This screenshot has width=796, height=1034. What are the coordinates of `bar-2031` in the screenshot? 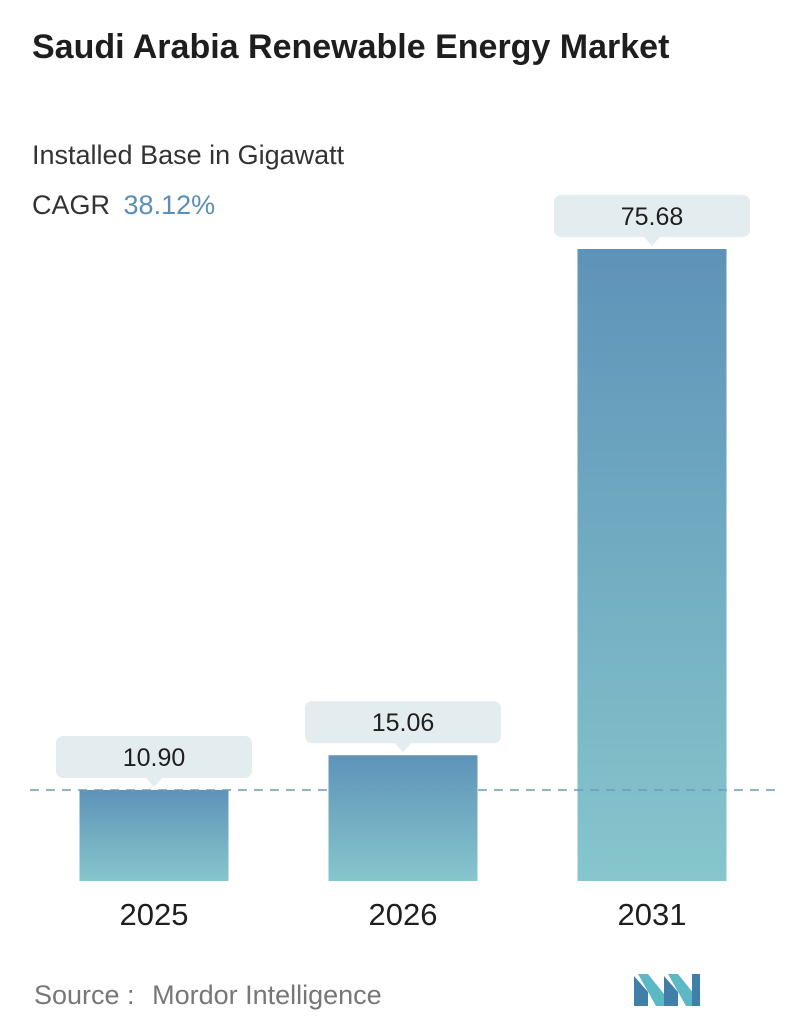 It's located at (652, 565).